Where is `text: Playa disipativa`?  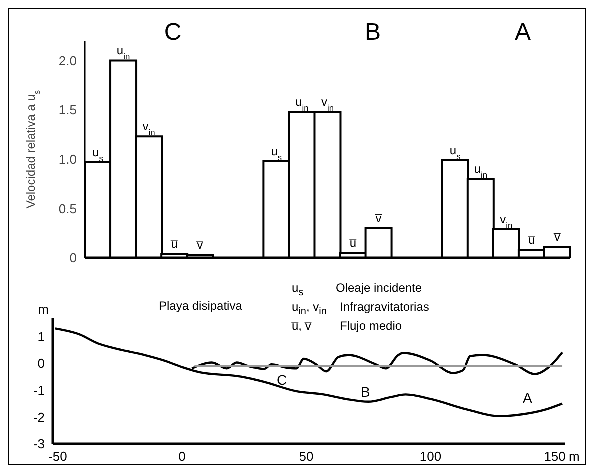
text: Playa disipativa is located at coordinates (201, 306).